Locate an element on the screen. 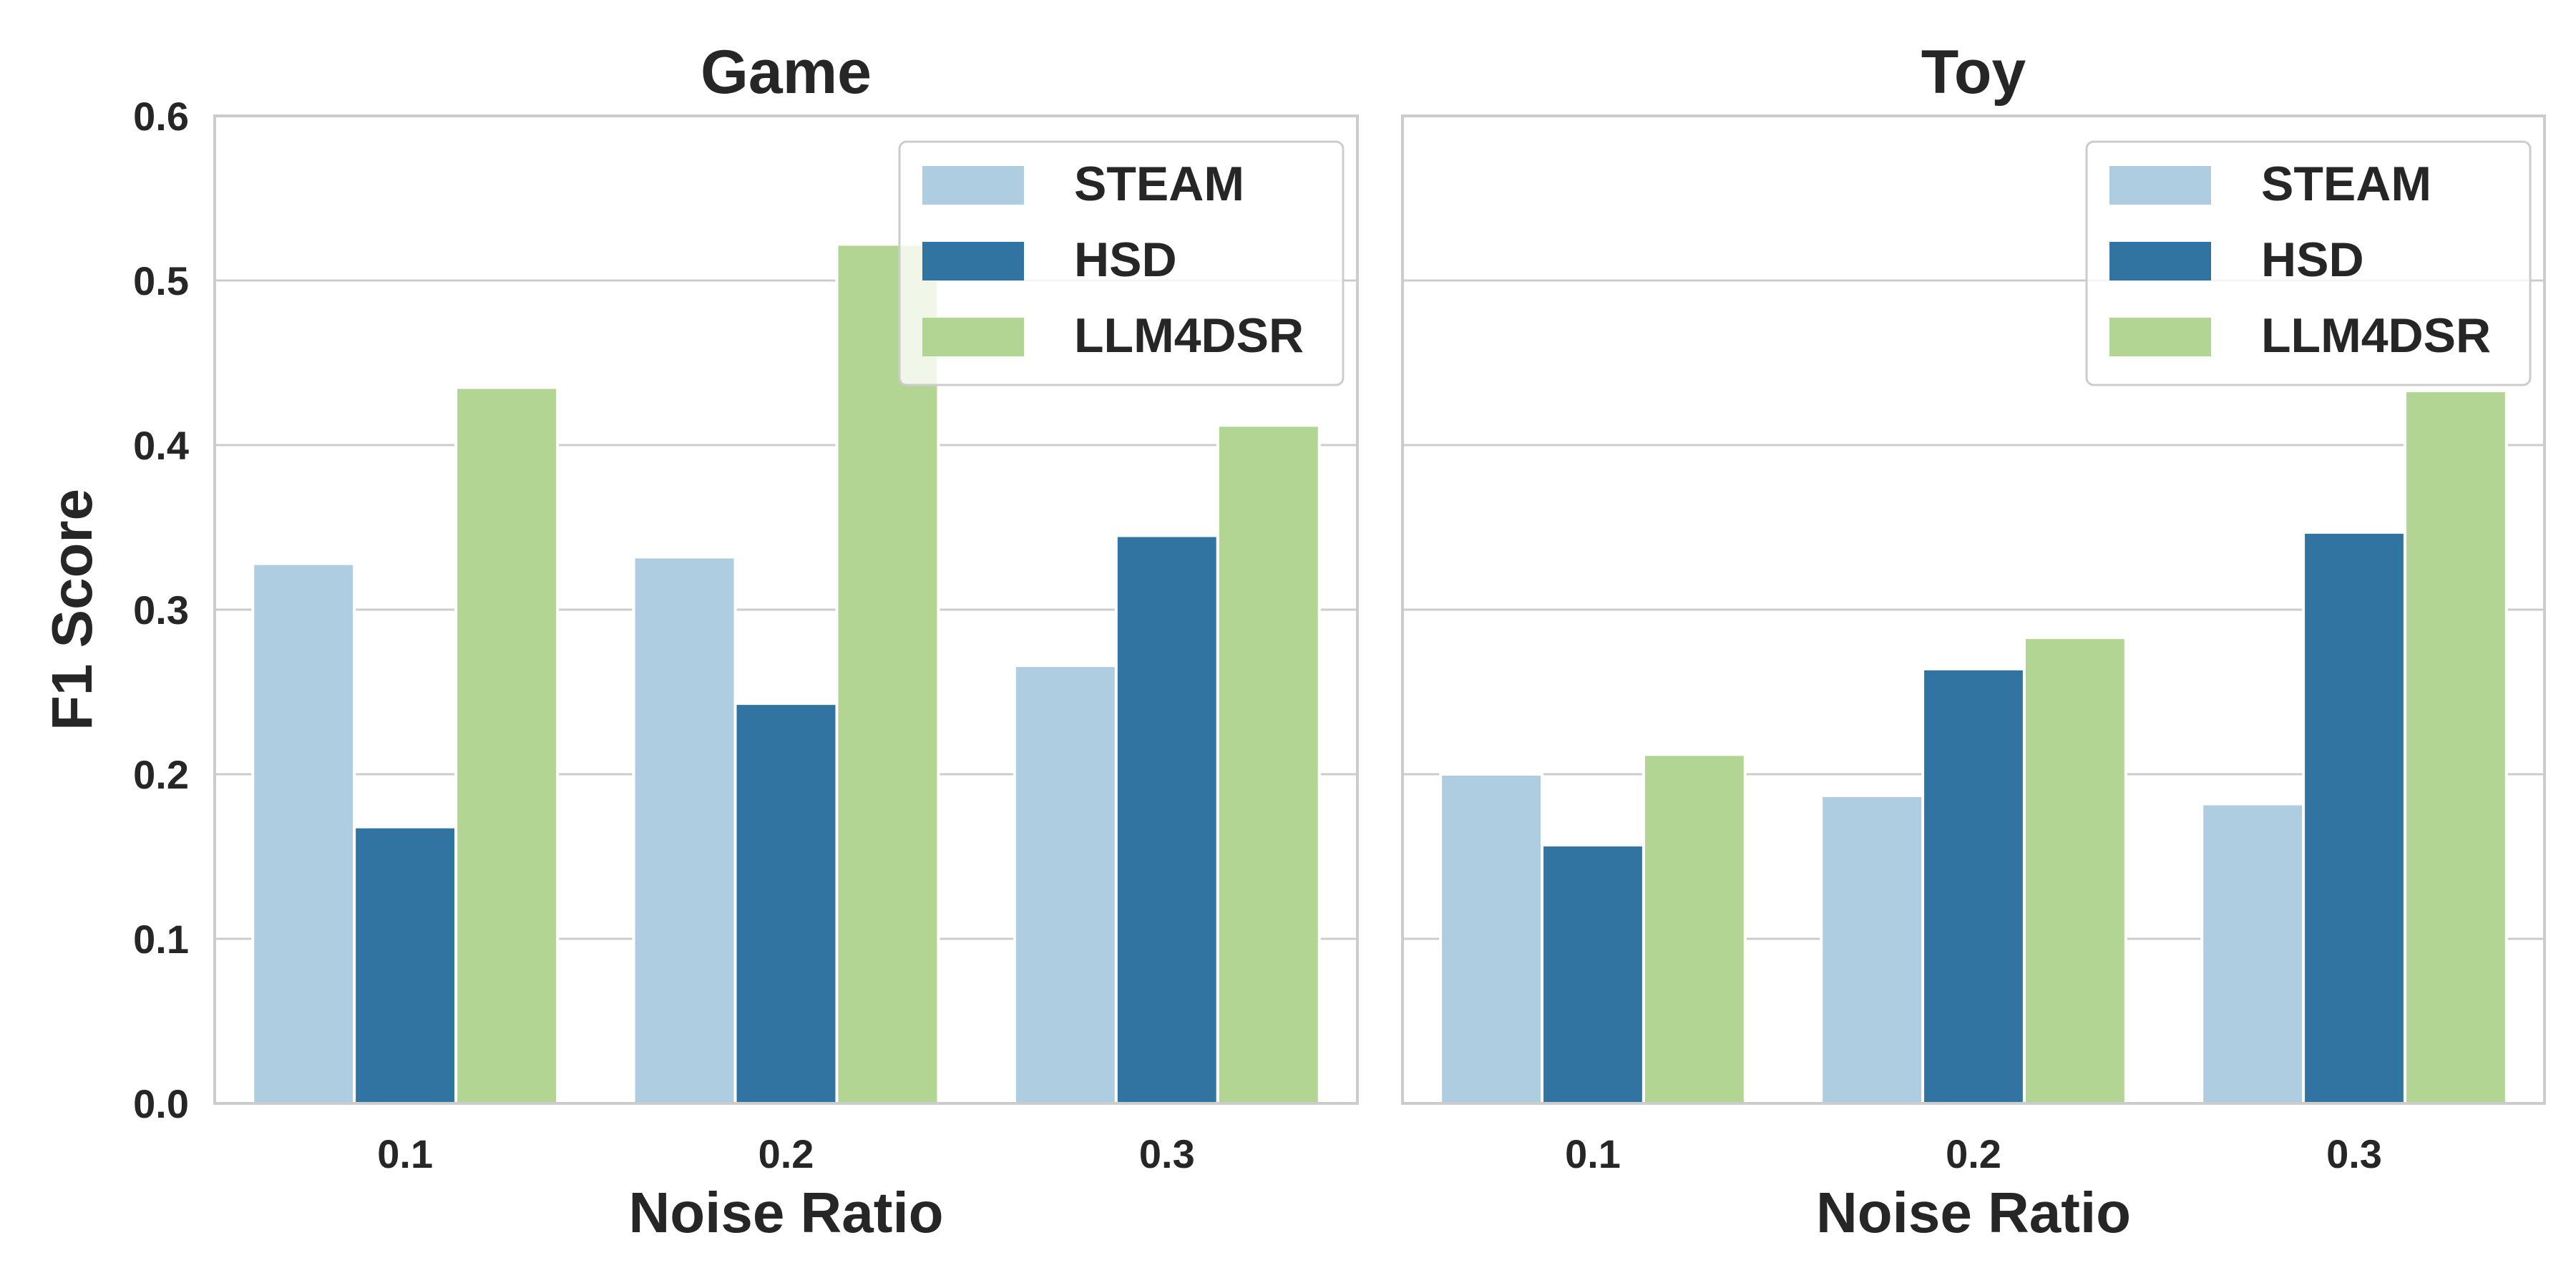 This screenshot has width=2576, height=1288. legend-game: STEAM HSD LLM4DSR is located at coordinates (1121, 263).